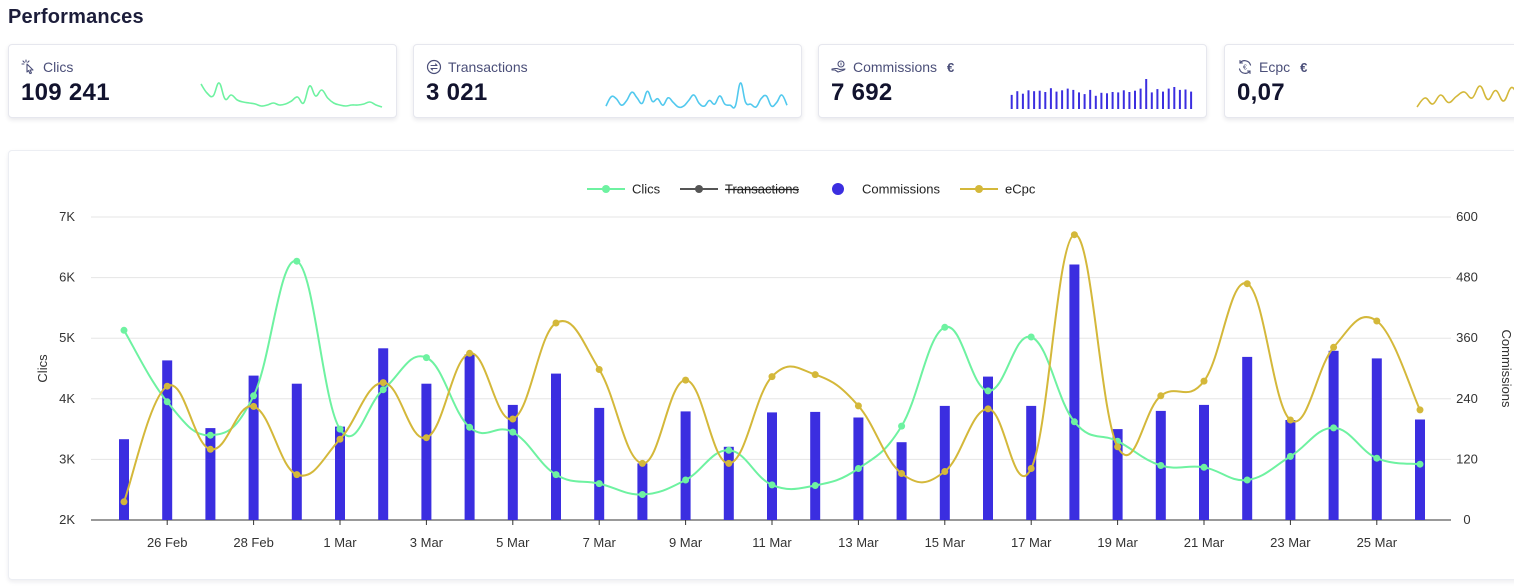  What do you see at coordinates (600, 542) in the screenshot?
I see `x-tick-label: 7 Mar` at bounding box center [600, 542].